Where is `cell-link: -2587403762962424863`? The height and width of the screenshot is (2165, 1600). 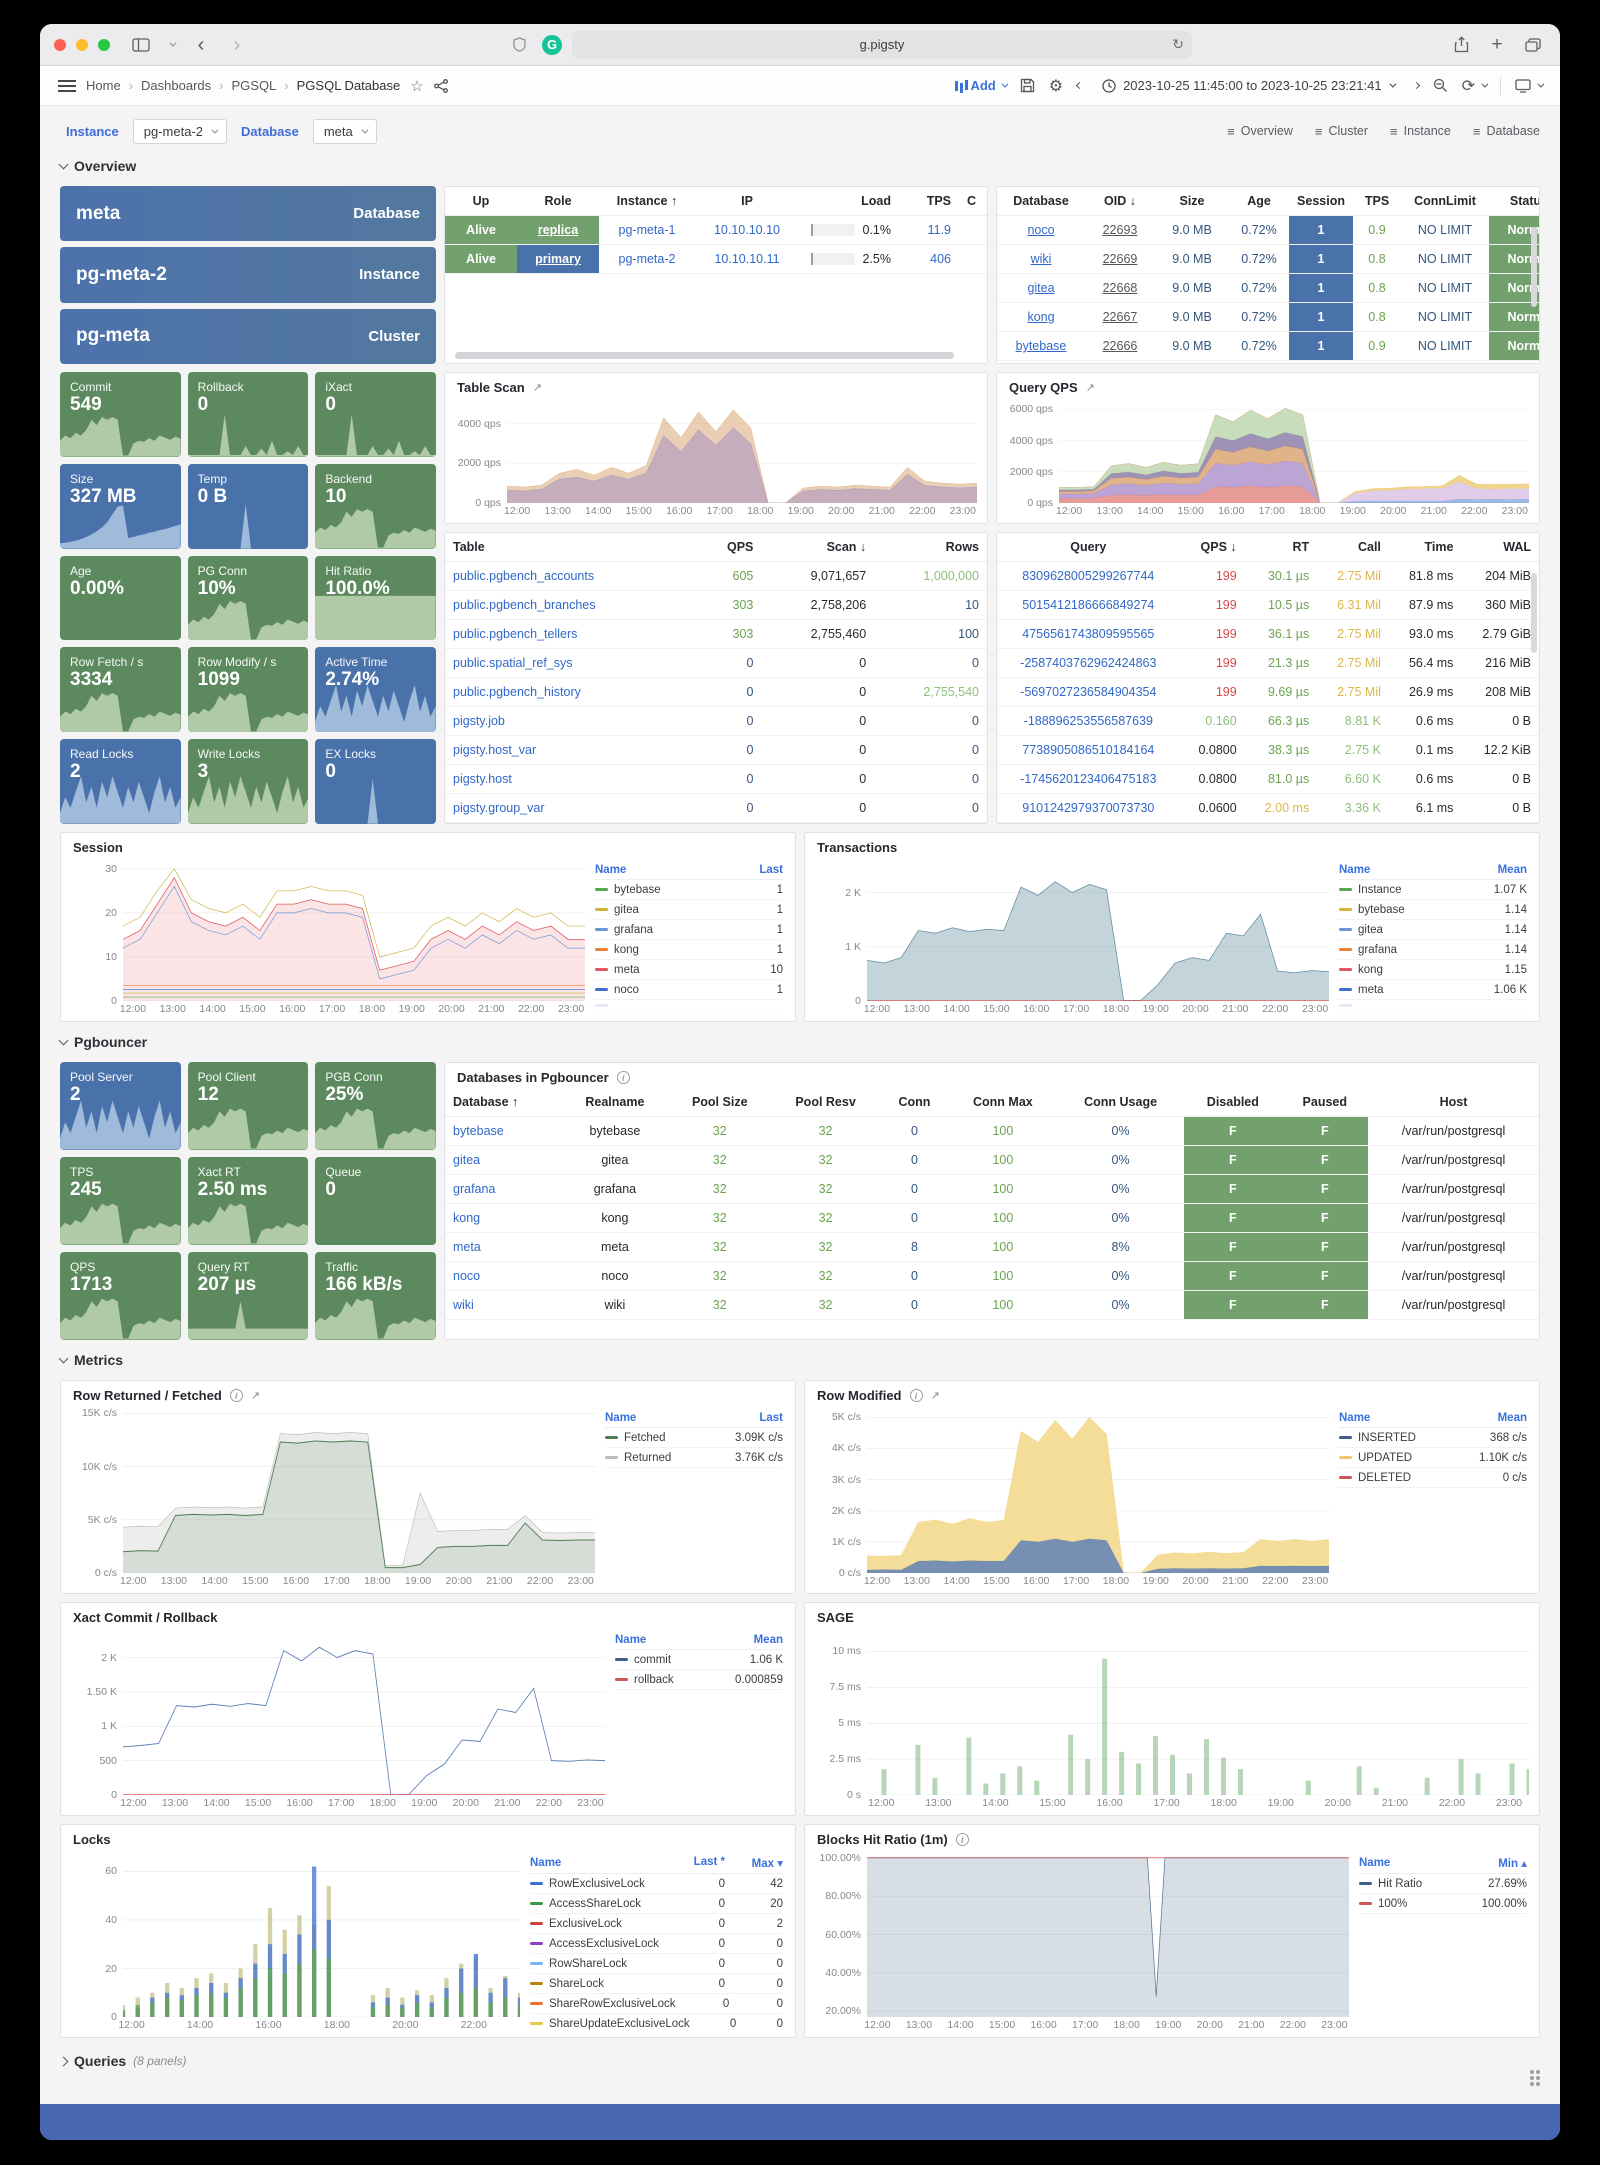
cell-link: -2587403762962424863 is located at coordinates (1088, 663).